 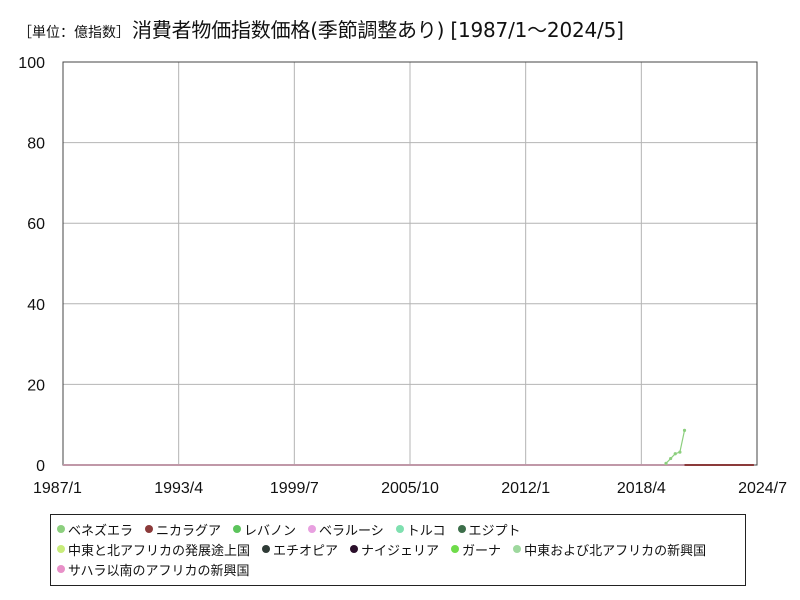 I want to click on x-tick-label: 1999/7, so click(x=294, y=488).